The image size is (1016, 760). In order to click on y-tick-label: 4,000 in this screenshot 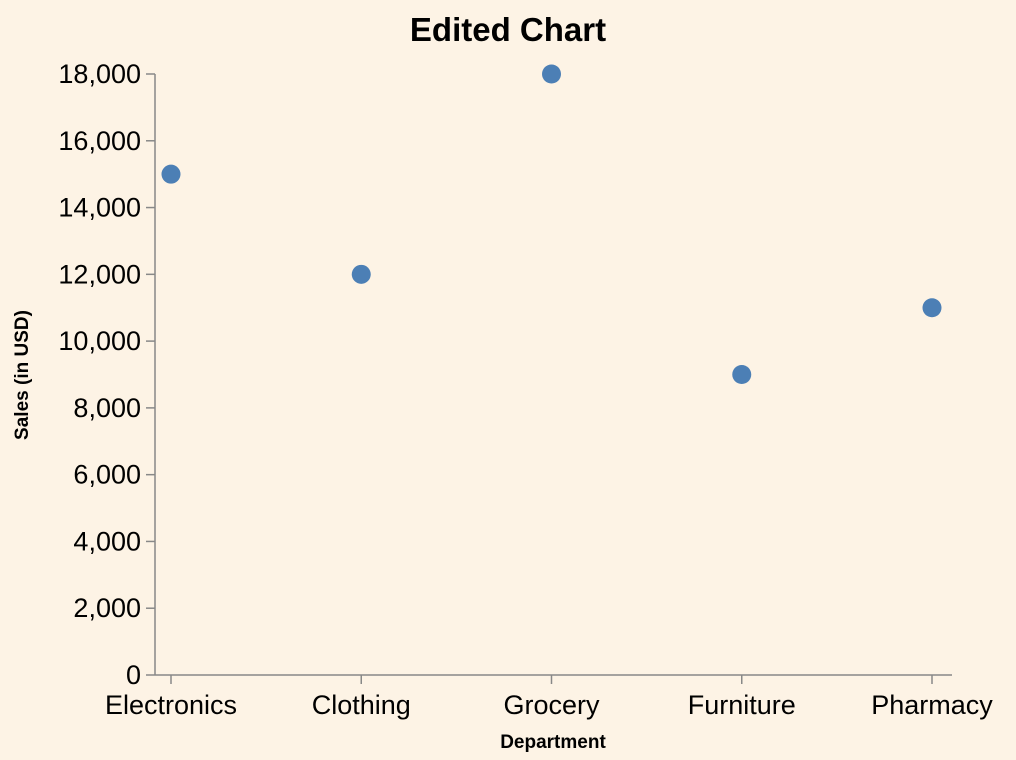, I will do `click(107, 541)`.